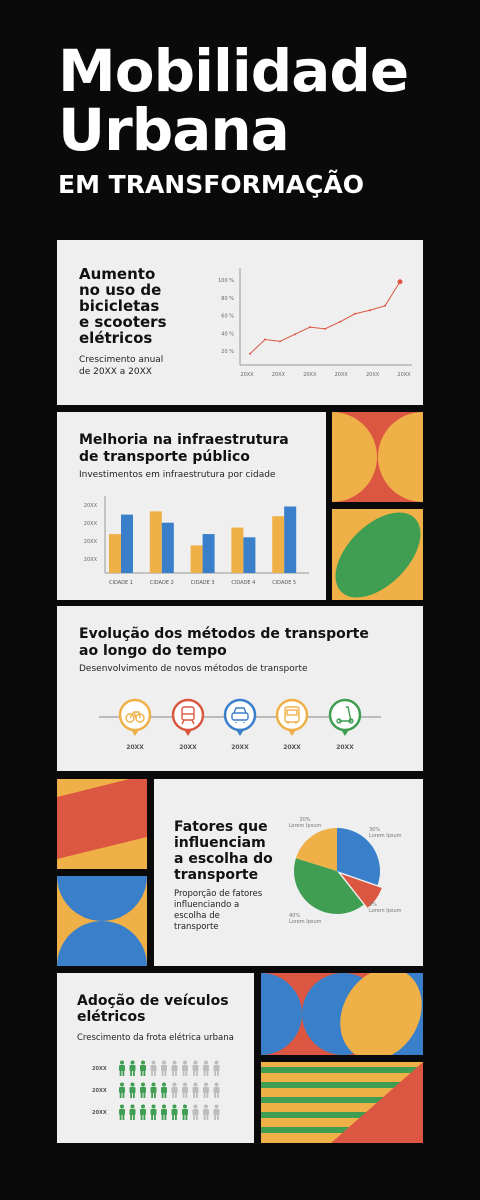 The height and width of the screenshot is (1200, 480). What do you see at coordinates (188, 722) in the screenshot?
I see `rails` at bounding box center [188, 722].